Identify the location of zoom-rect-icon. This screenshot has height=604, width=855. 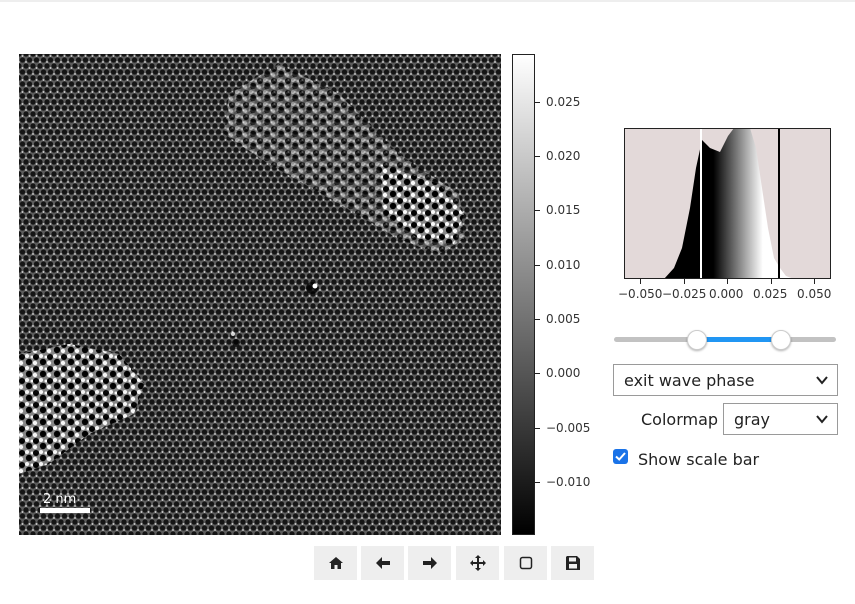
(525, 563).